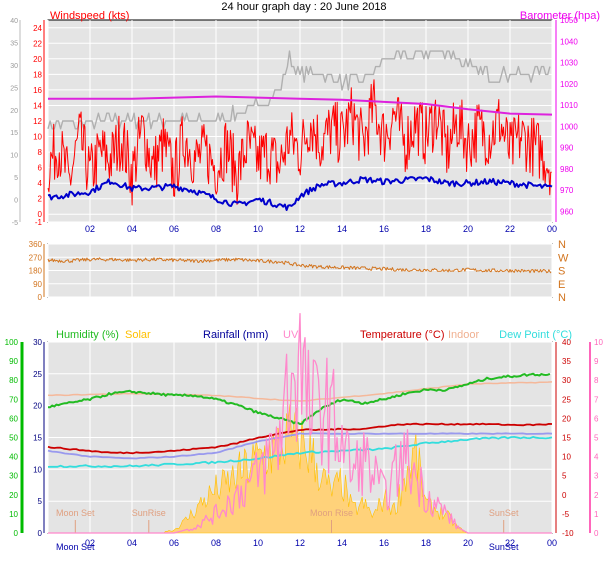  What do you see at coordinates (149, 513) in the screenshot?
I see `sun-moon-label: SunRise` at bounding box center [149, 513].